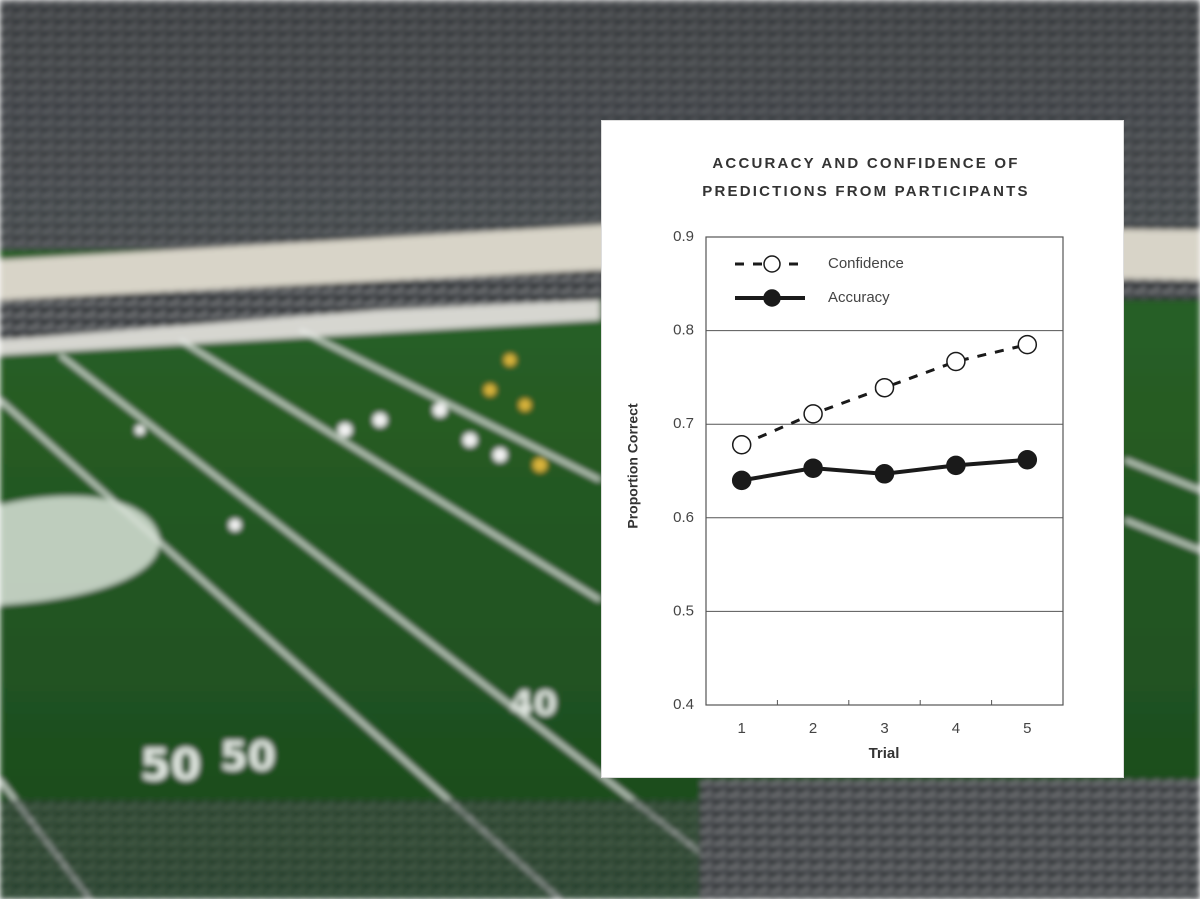  I want to click on x-tick-label: 4, so click(956, 728).